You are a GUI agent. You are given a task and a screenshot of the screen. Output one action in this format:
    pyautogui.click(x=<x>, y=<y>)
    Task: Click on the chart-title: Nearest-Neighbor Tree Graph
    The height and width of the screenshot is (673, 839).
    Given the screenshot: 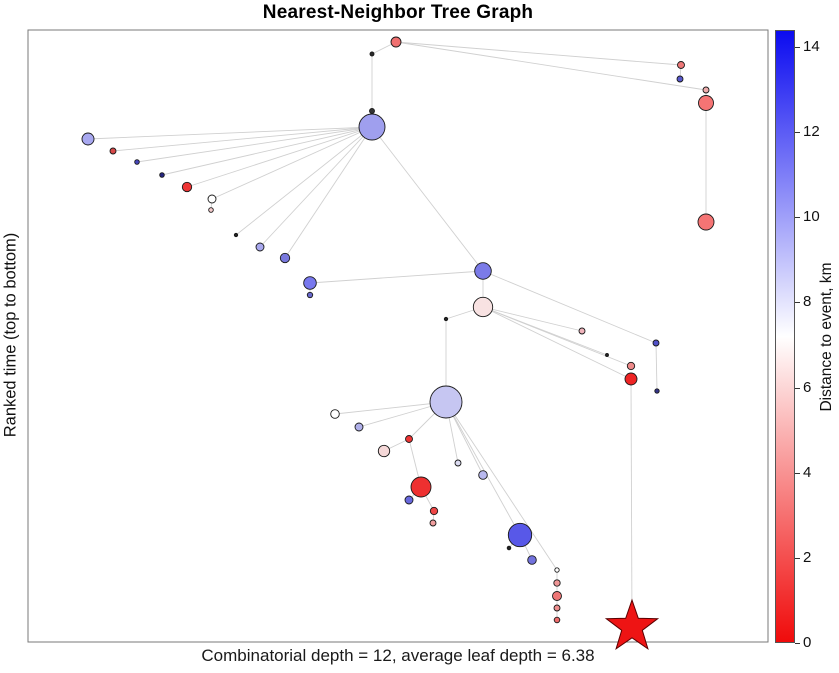 What is the action you would take?
    pyautogui.click(x=398, y=12)
    